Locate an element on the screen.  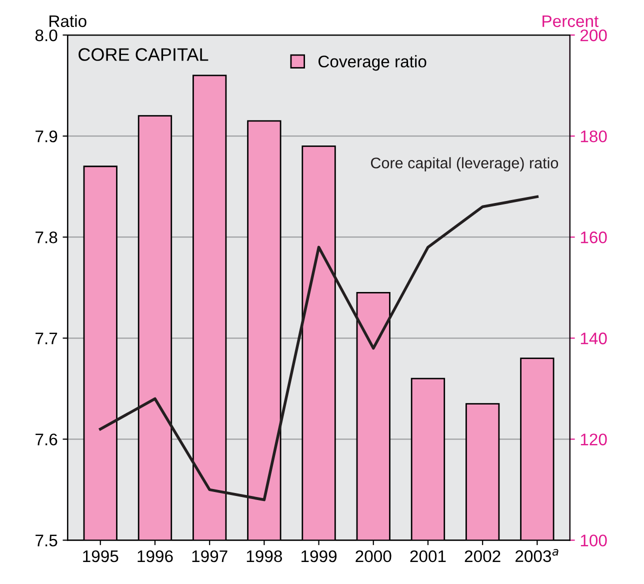
x-tick-label: 1998 is located at coordinates (264, 556).